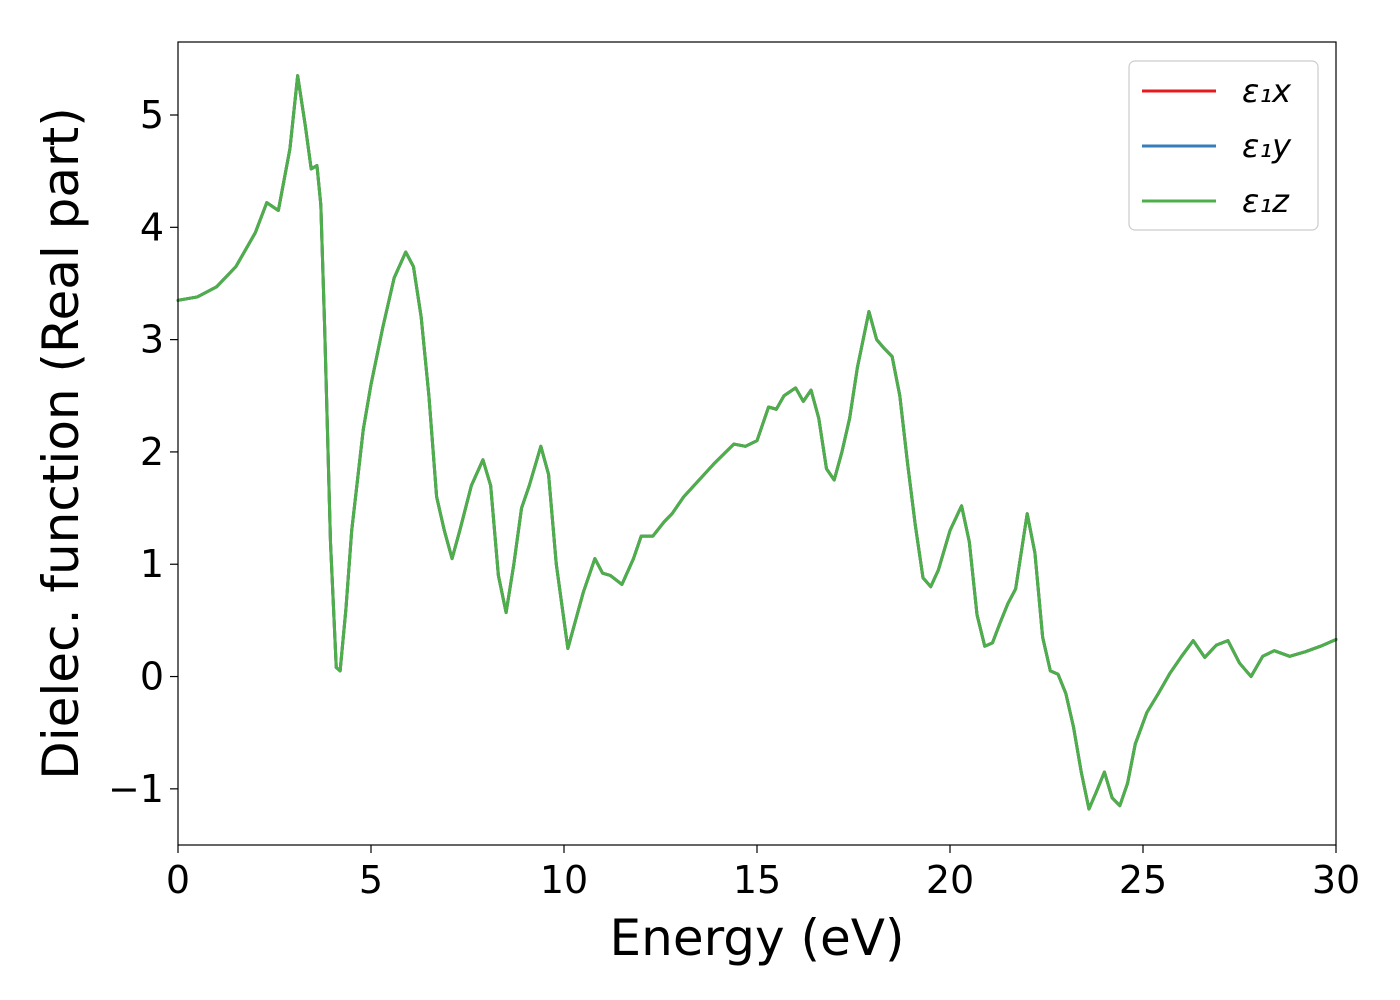 This screenshot has width=1400, height=1000. Describe the element at coordinates (757, 938) in the screenshot. I see `x-axis-title: Energy (eV)` at that location.